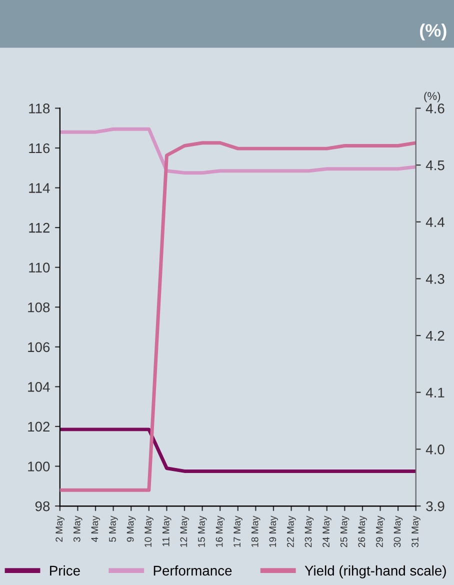 This screenshot has height=585, width=454. What do you see at coordinates (435, 279) in the screenshot?
I see `y2-tick-label: 4.3` at bounding box center [435, 279].